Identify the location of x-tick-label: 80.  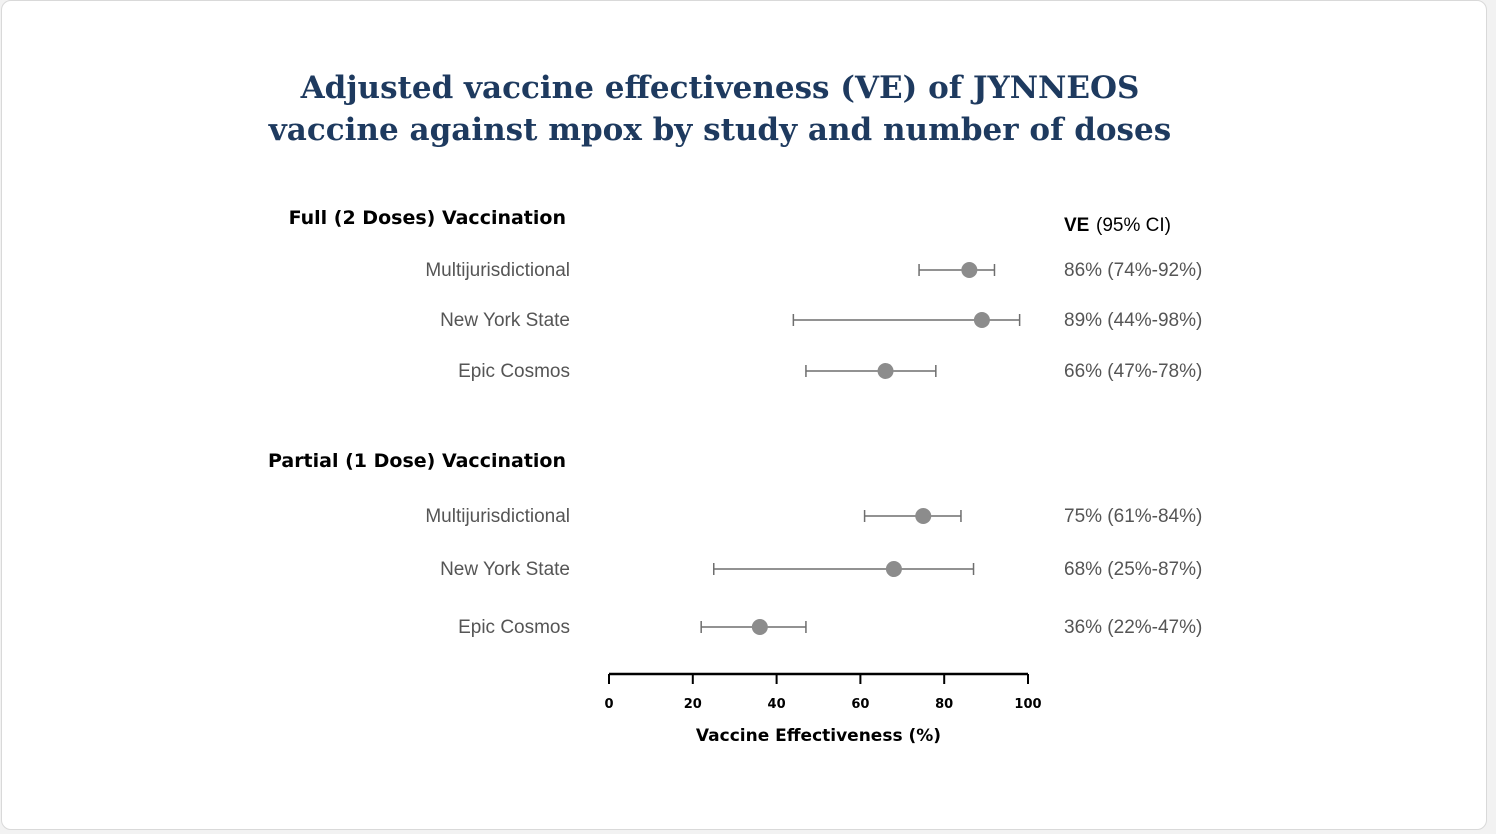
(944, 704).